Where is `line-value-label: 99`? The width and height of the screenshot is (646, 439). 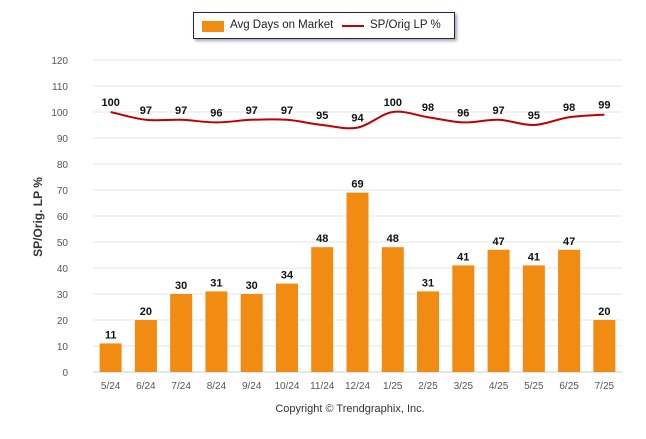 line-value-label: 99 is located at coordinates (604, 106).